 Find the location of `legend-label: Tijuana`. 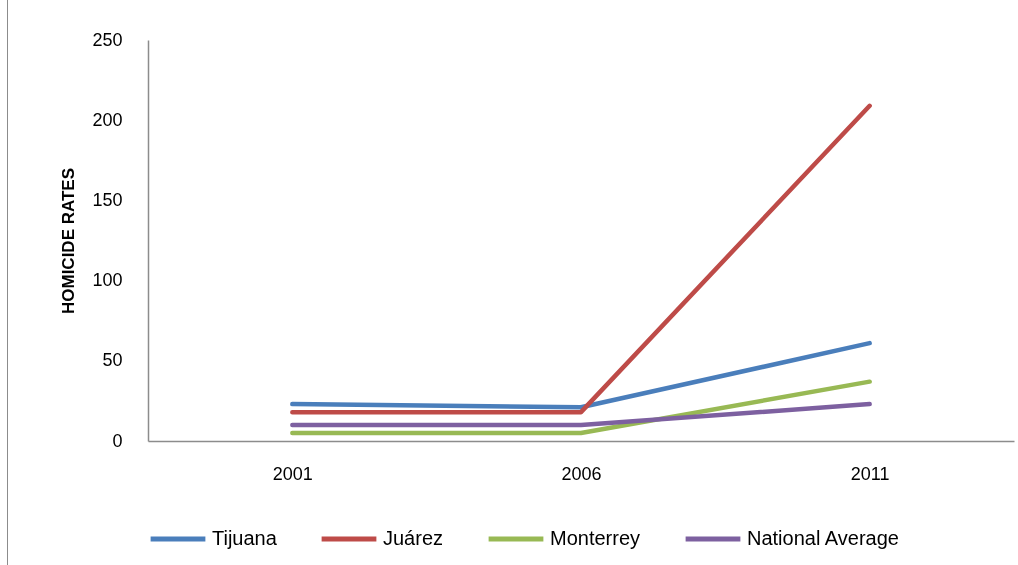

legend-label: Tijuana is located at coordinates (245, 538).